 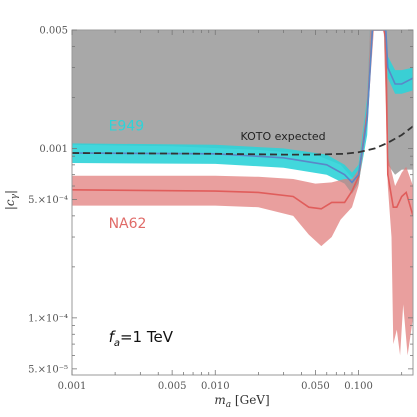 What do you see at coordinates (241, 401) in the screenshot?
I see `x-axis-title: ma [GeV]` at bounding box center [241, 401].